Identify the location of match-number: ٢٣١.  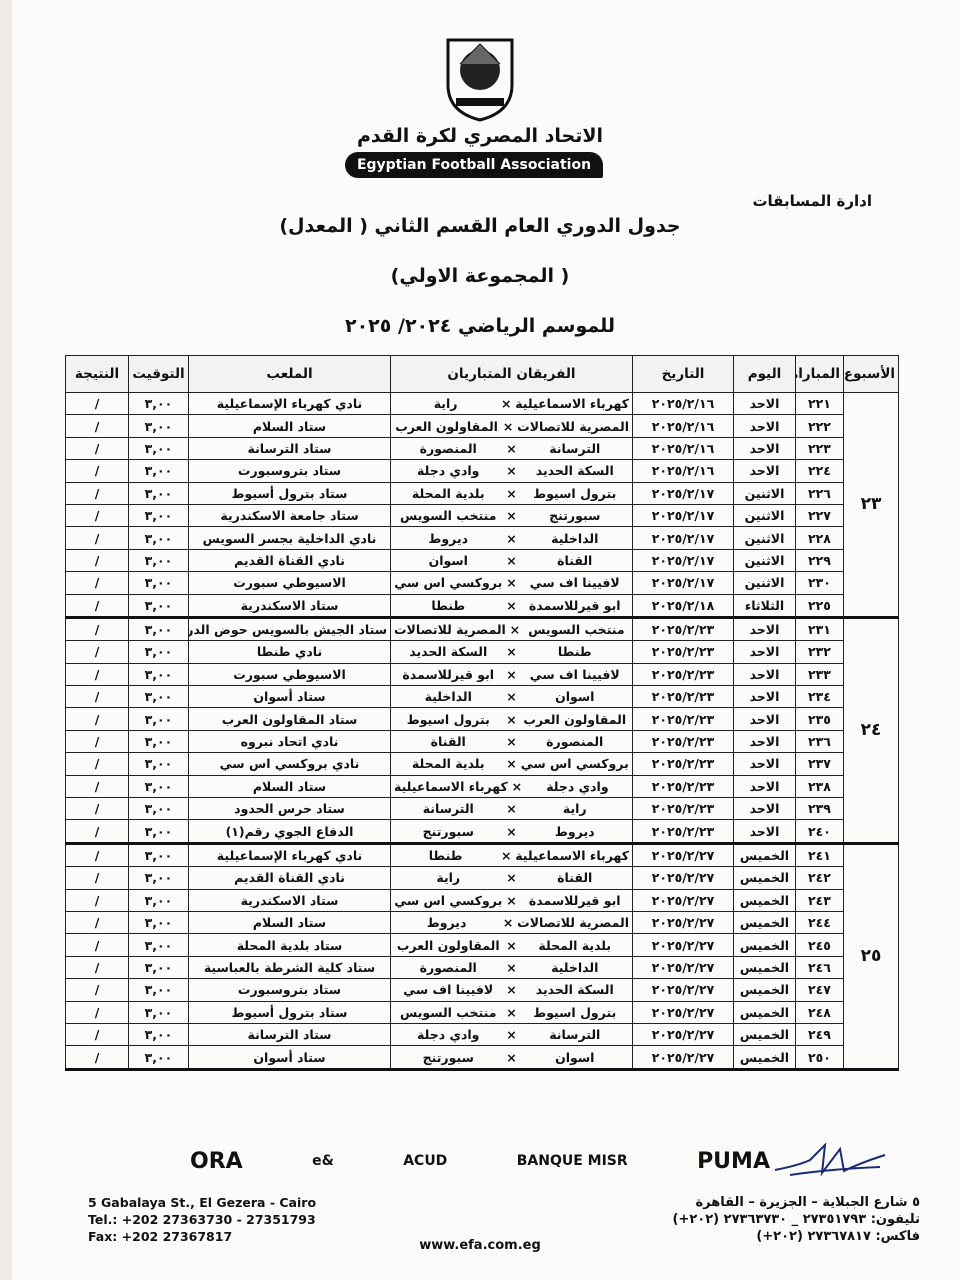
(819, 629).